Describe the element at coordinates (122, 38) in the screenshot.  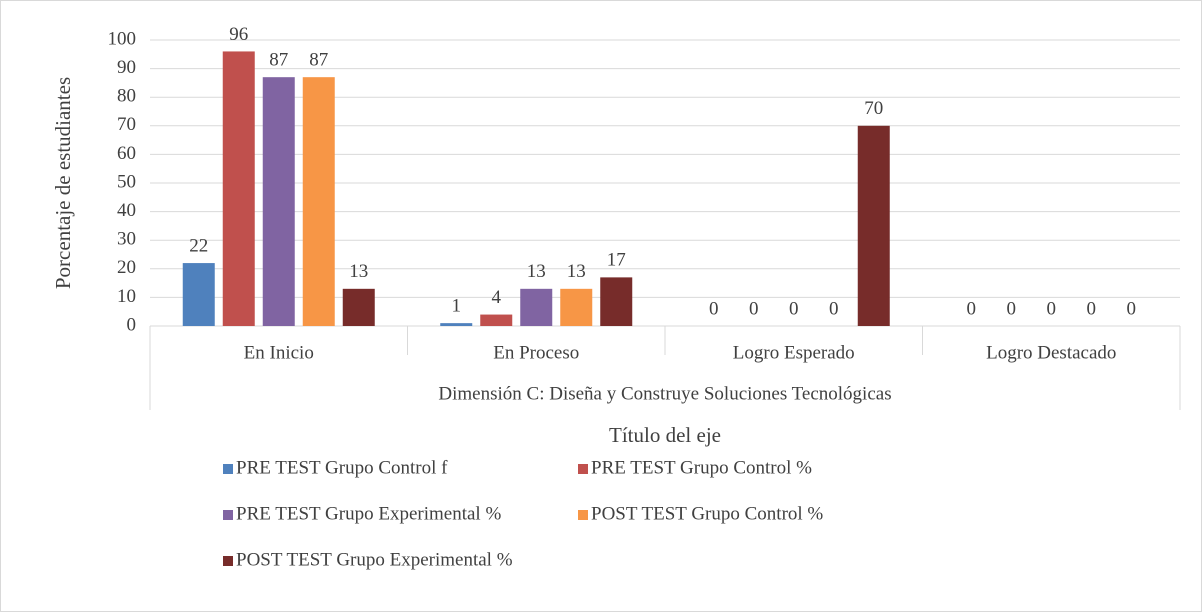
I see `y-tick-label: 100` at that location.